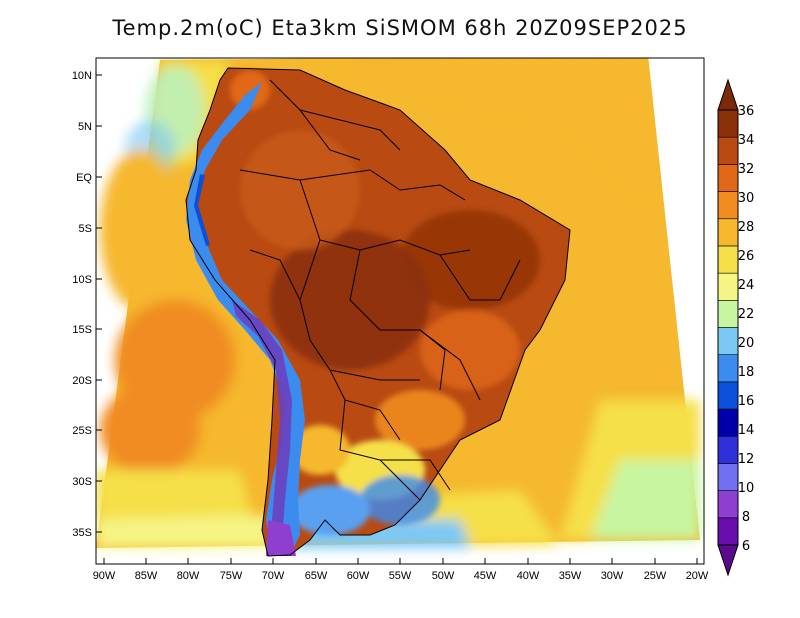 The image size is (800, 618). I want to click on lon-label: 35W, so click(570, 576).